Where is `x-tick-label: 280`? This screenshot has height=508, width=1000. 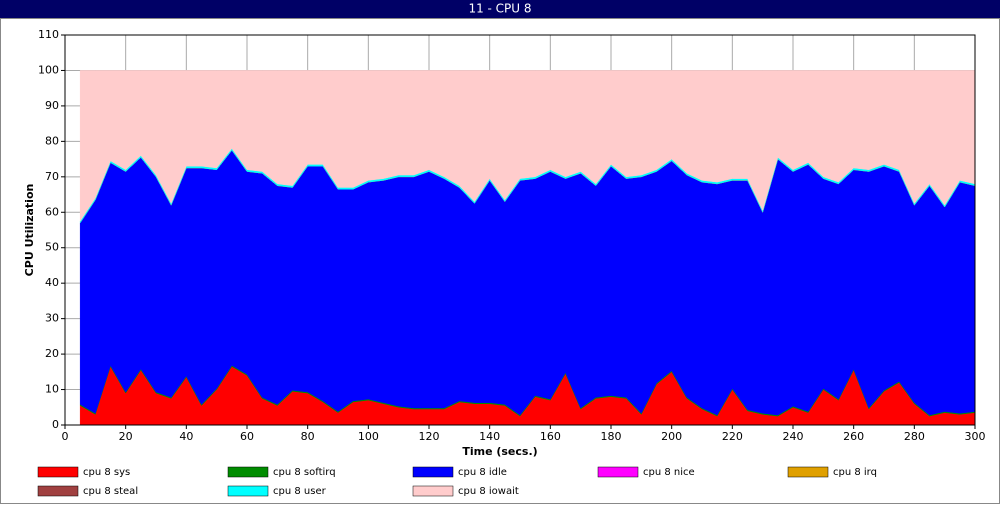 x-tick-label: 280 is located at coordinates (914, 436).